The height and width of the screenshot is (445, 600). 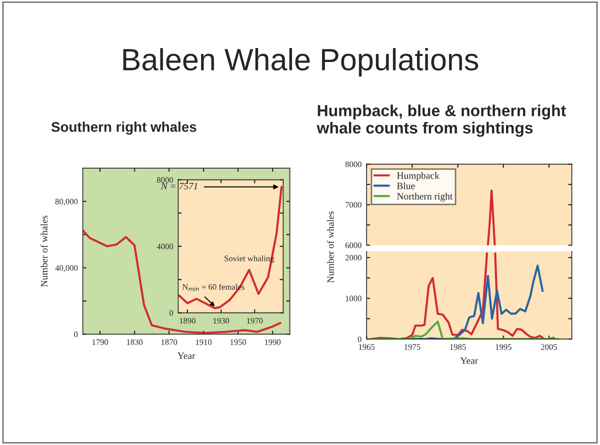 I want to click on y-tick-label: 80,000, so click(x=66, y=202).